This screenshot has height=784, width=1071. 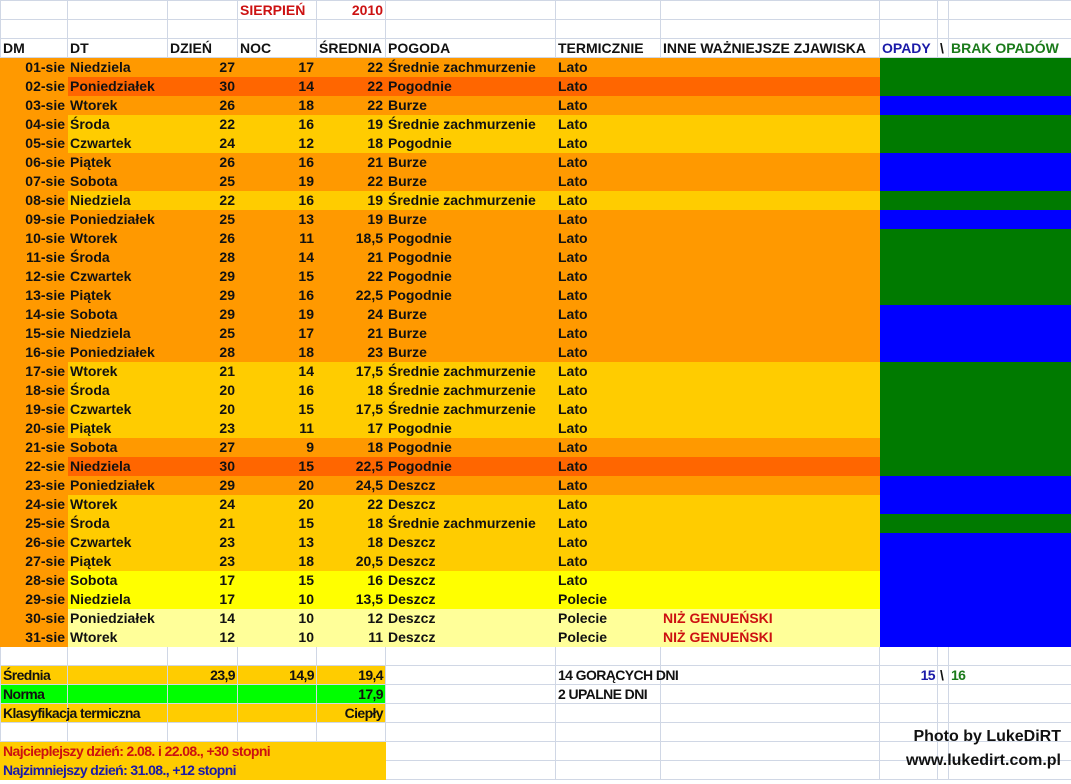 I want to click on average-night: 14,9, so click(x=277, y=675).